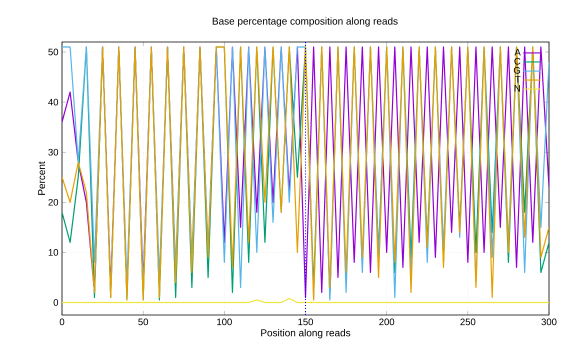 The width and height of the screenshot is (576, 360). What do you see at coordinates (386, 322) in the screenshot?
I see `x-tick-label: 200` at bounding box center [386, 322].